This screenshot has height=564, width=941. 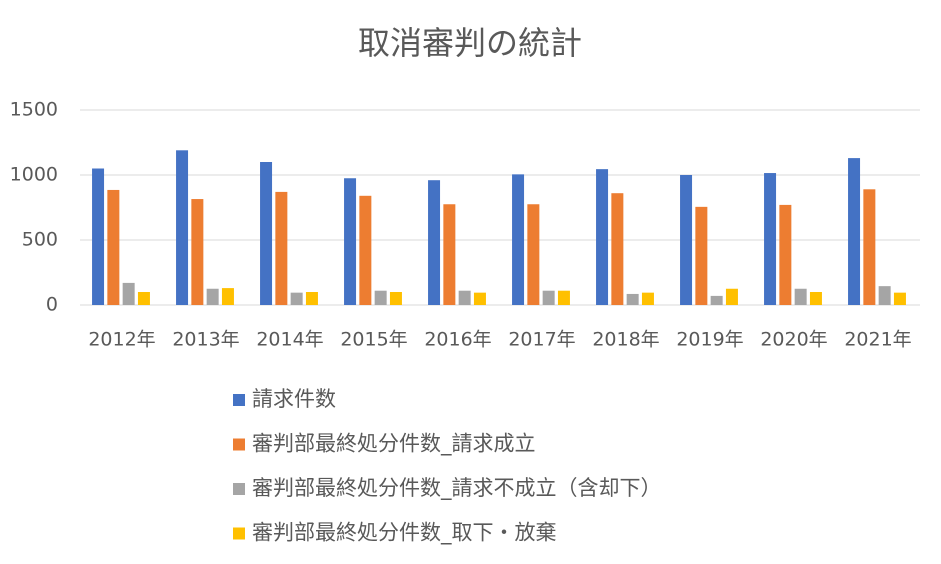 I want to click on y-tick-label: 1500, so click(x=34, y=110).